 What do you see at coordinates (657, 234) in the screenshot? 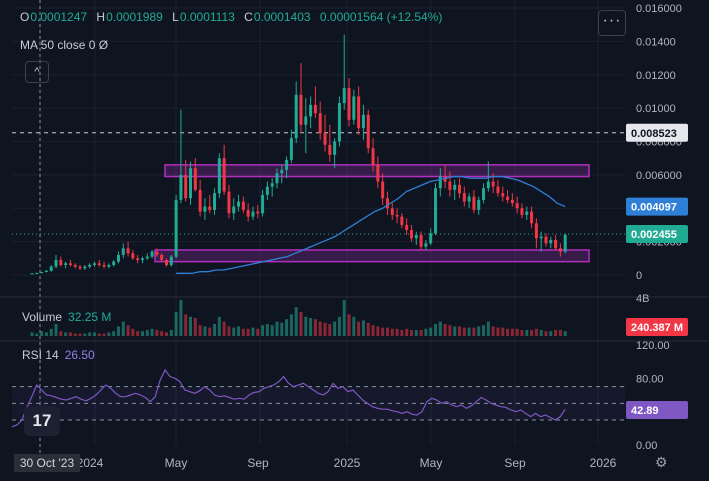
I see `last-price-tag-bg` at bounding box center [657, 234].